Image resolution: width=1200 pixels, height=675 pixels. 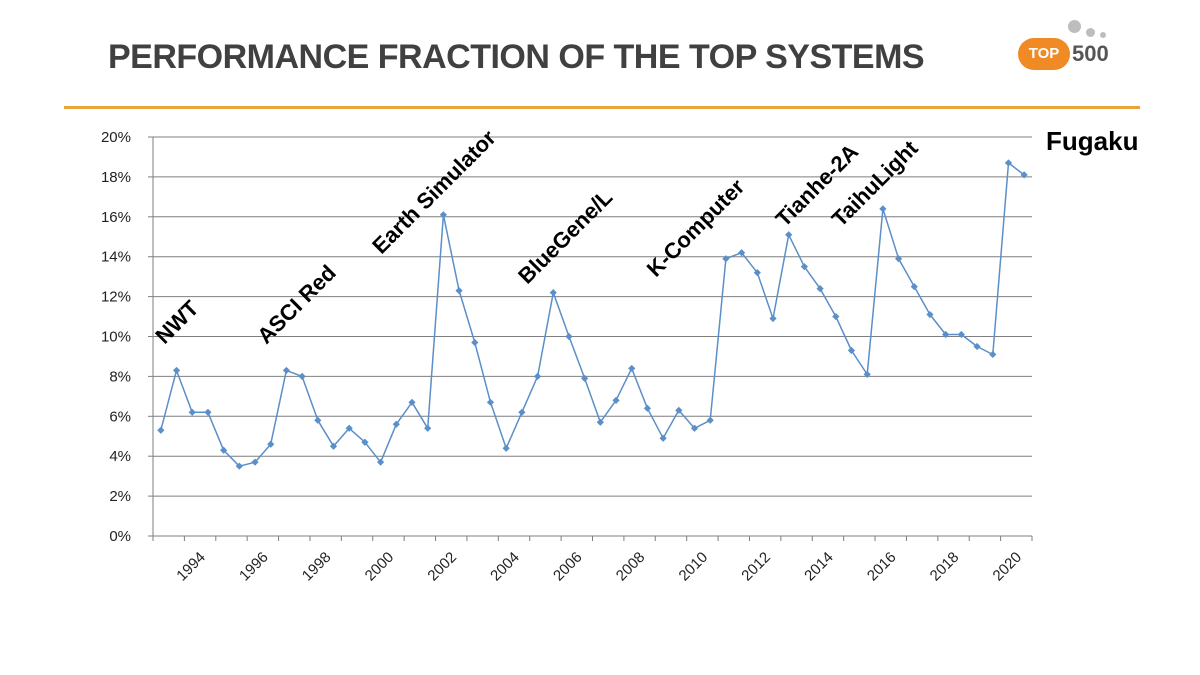 I want to click on title-divider, so click(x=602, y=107).